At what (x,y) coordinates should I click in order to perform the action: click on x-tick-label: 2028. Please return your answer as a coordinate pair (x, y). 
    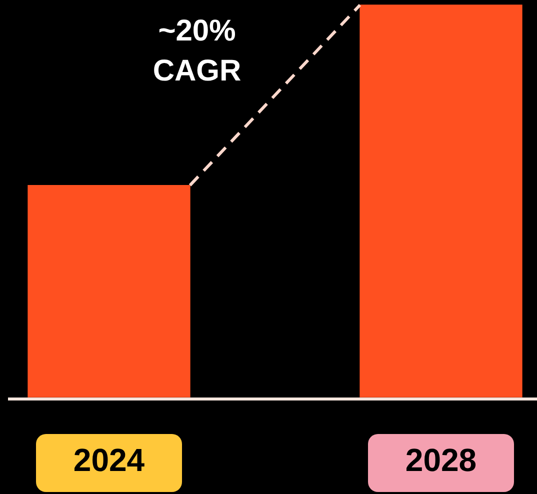
    Looking at the image, I should click on (441, 460).